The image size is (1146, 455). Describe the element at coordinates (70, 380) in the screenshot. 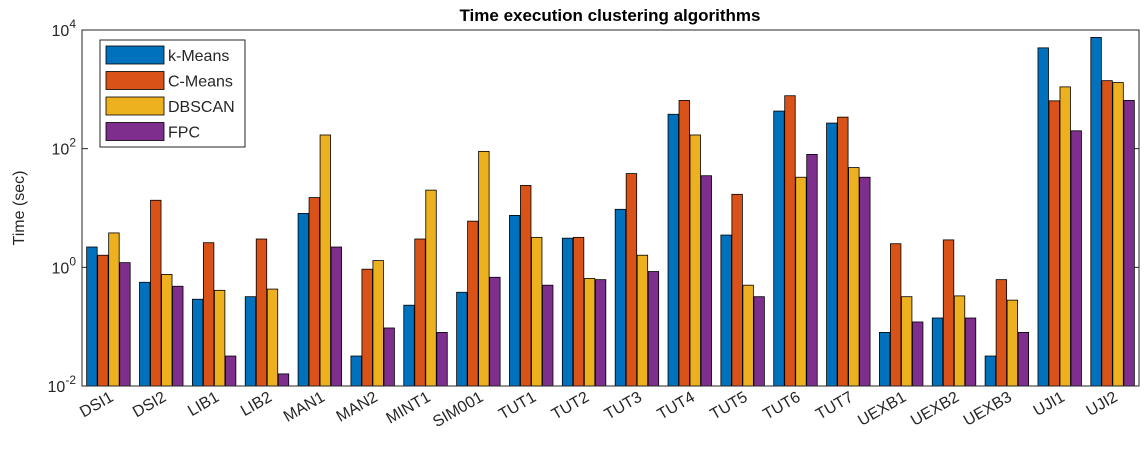

I see `tick-exponent: -2` at that location.